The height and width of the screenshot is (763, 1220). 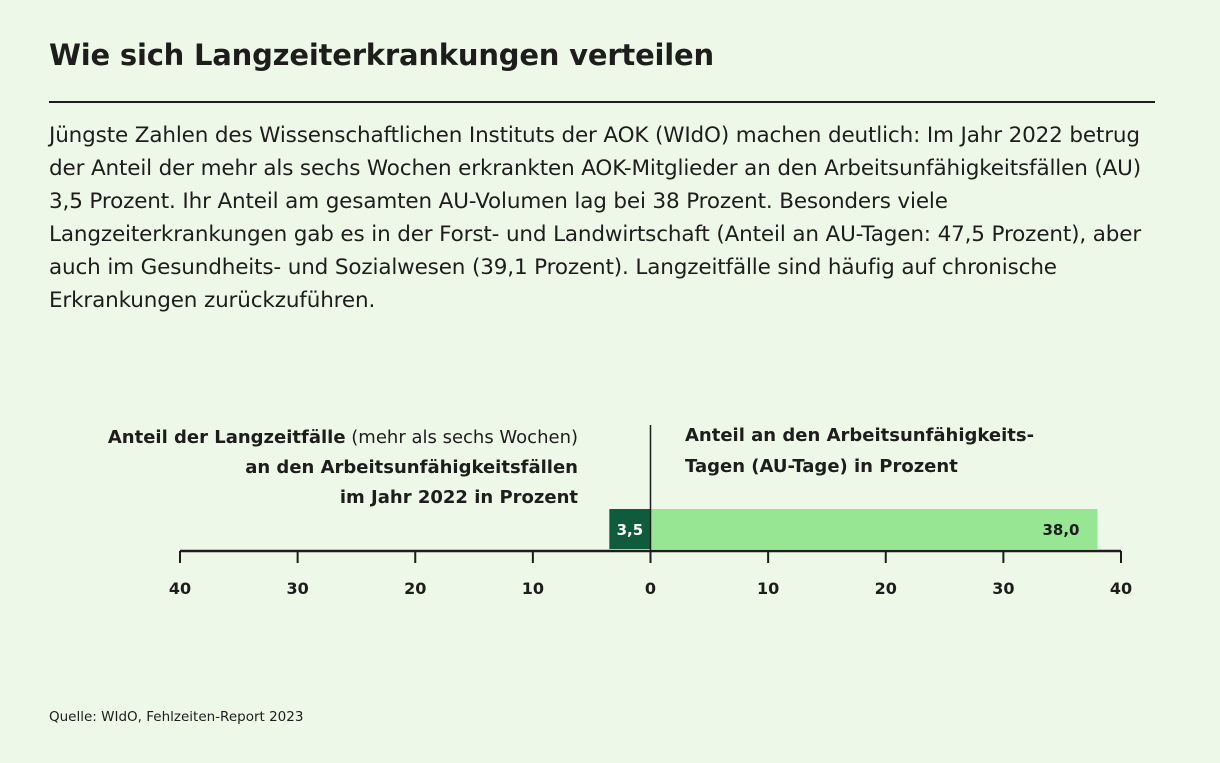 What do you see at coordinates (860, 435) in the screenshot?
I see `right-label-line-1: Anteil an den Arbeitsunfähigkeits-` at bounding box center [860, 435].